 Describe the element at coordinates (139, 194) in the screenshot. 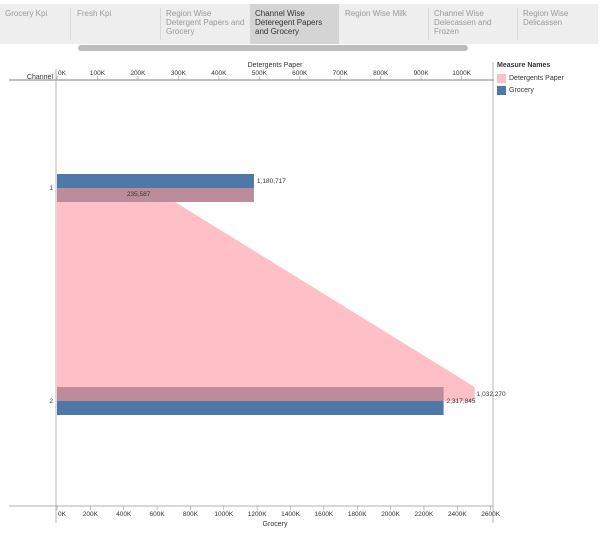

I see `data-label-detergents-1: 235,587` at that location.